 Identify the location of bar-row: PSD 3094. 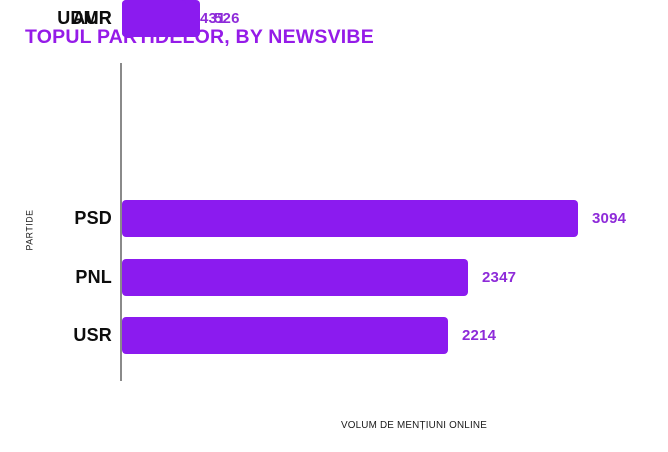
(334, 218).